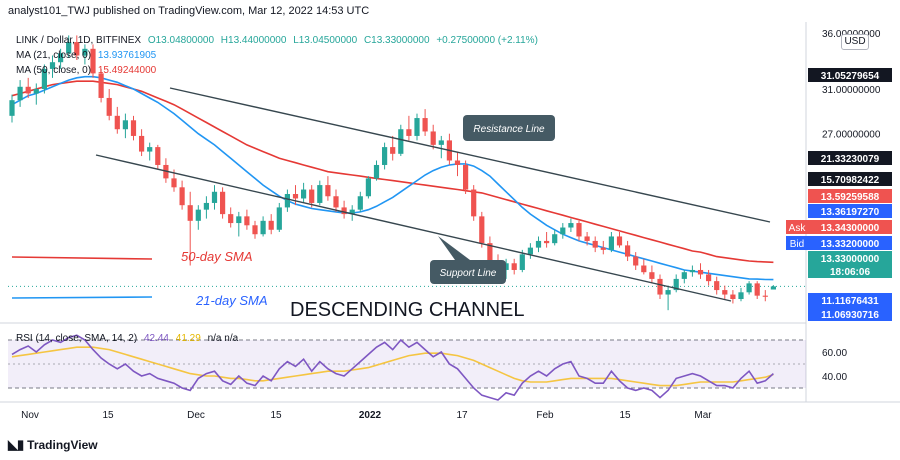  I want to click on rsi-band, so click(407, 364).